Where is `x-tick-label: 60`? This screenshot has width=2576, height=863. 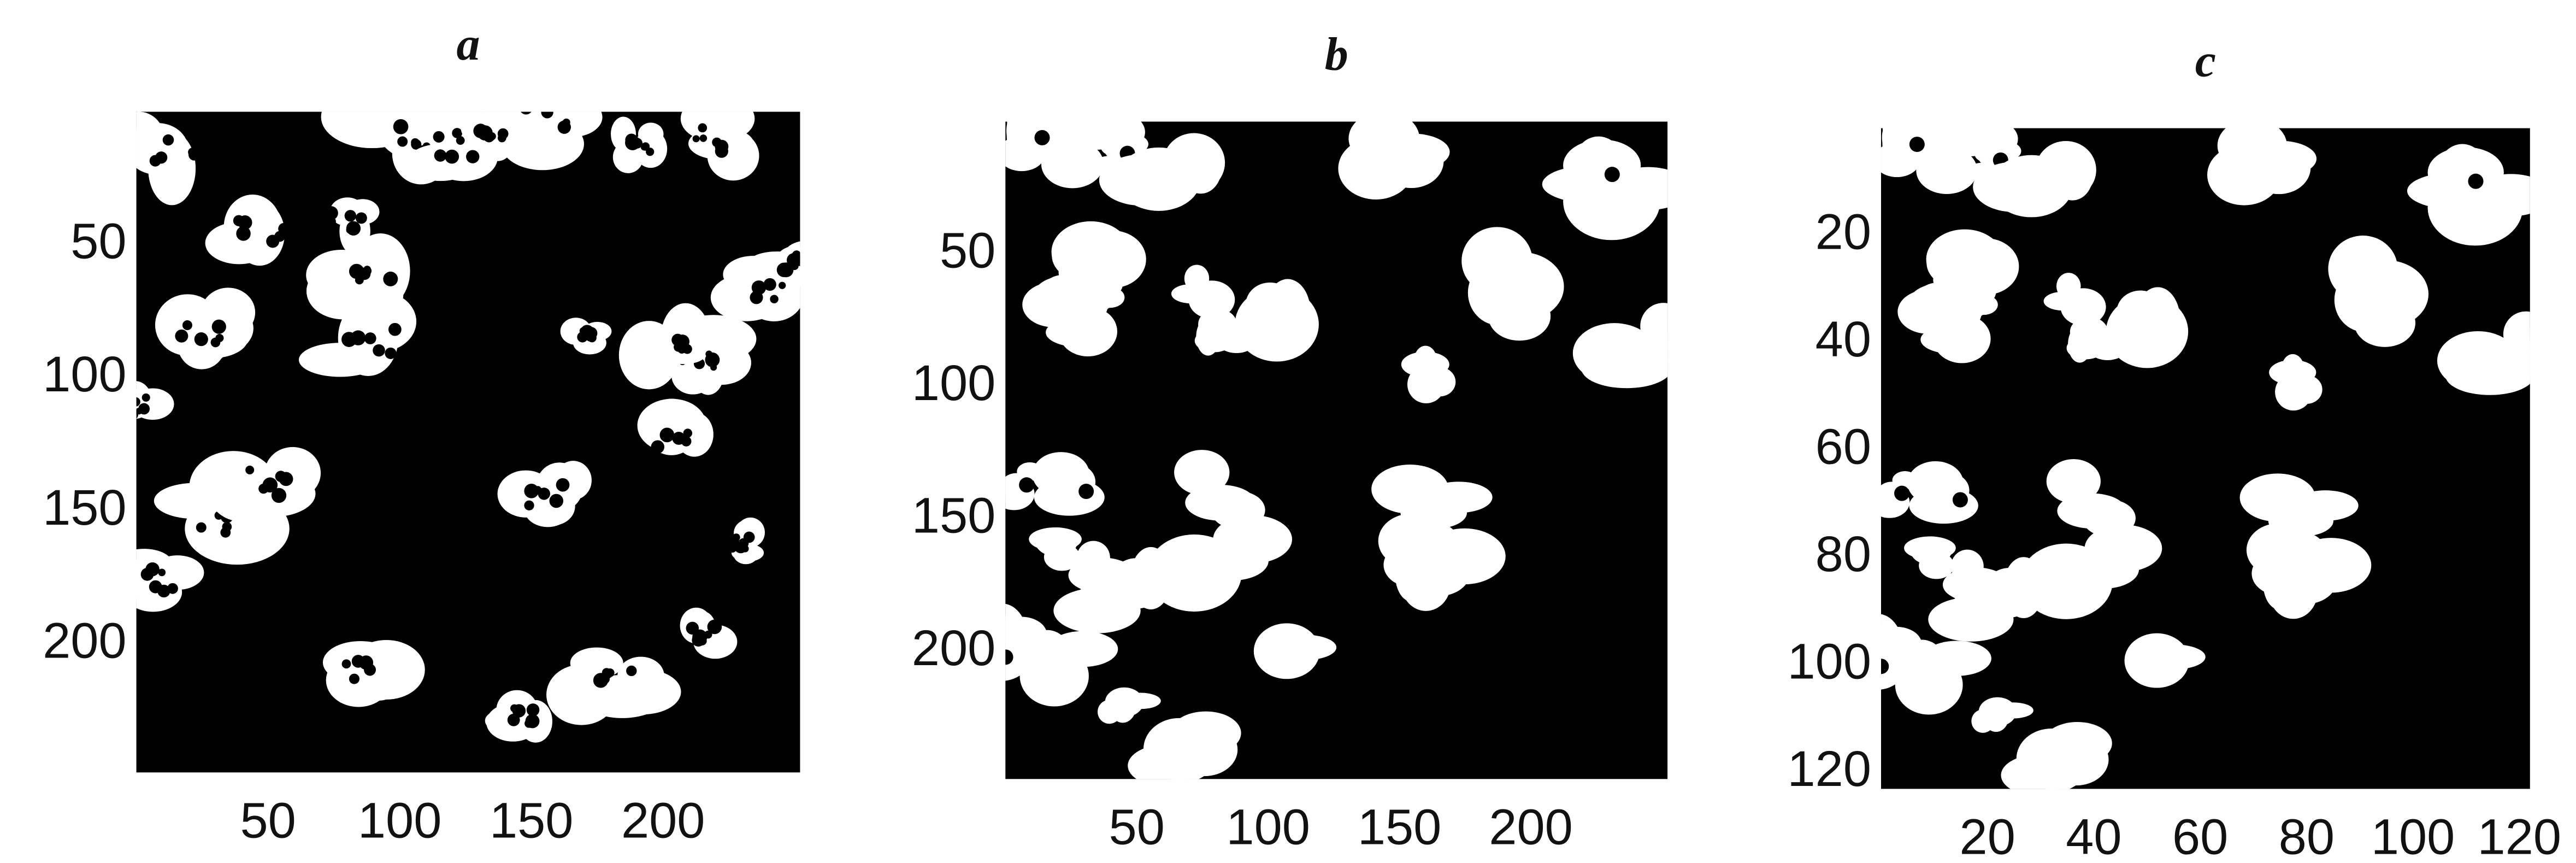
x-tick-label: 60 is located at coordinates (2200, 836).